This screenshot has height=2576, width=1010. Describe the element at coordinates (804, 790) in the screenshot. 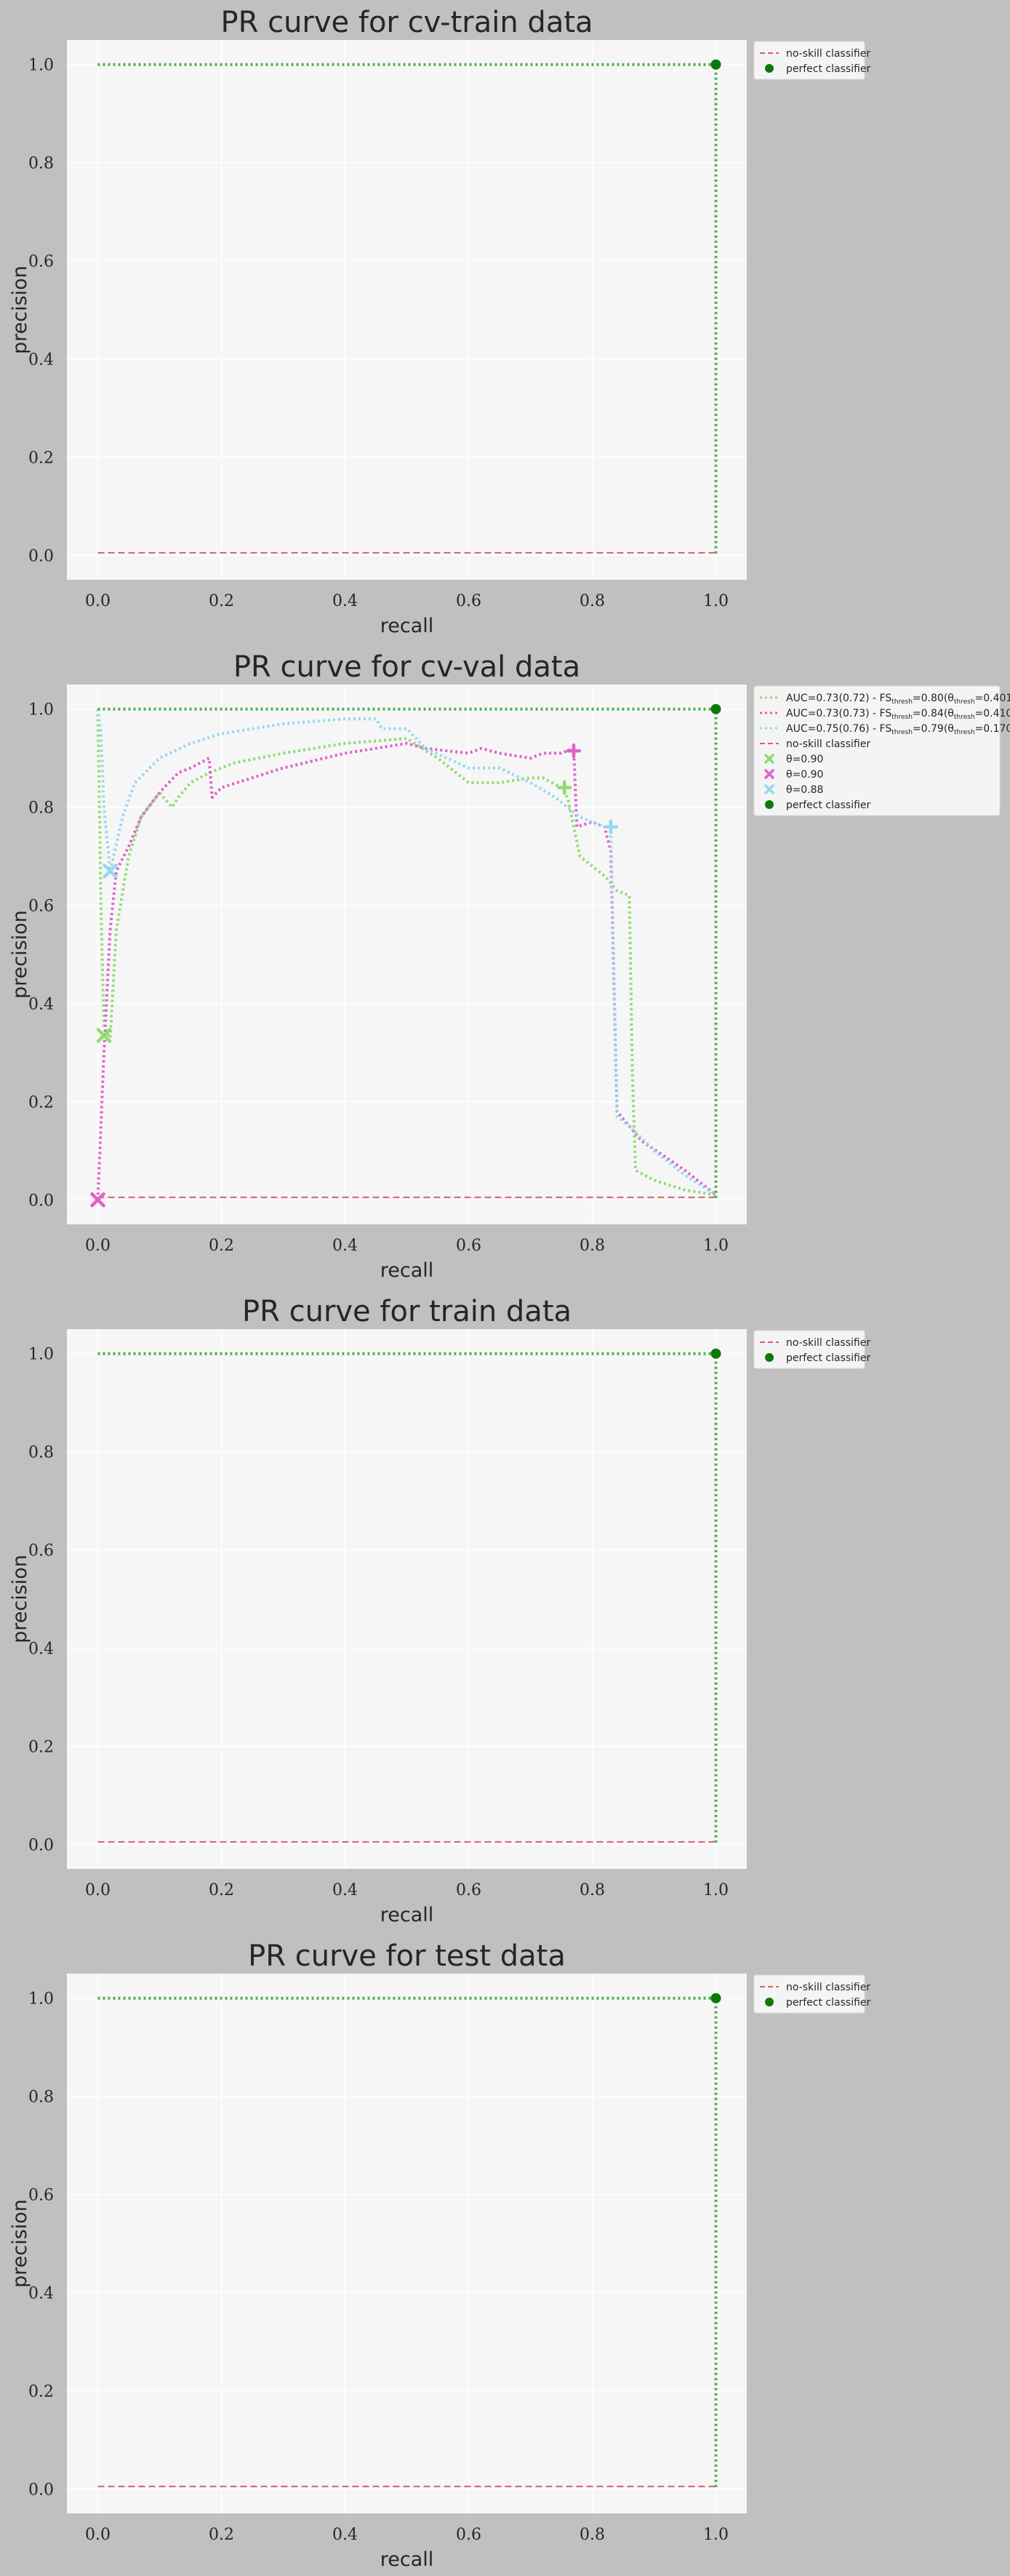

I see `legend-label: θ=0.88` at that location.